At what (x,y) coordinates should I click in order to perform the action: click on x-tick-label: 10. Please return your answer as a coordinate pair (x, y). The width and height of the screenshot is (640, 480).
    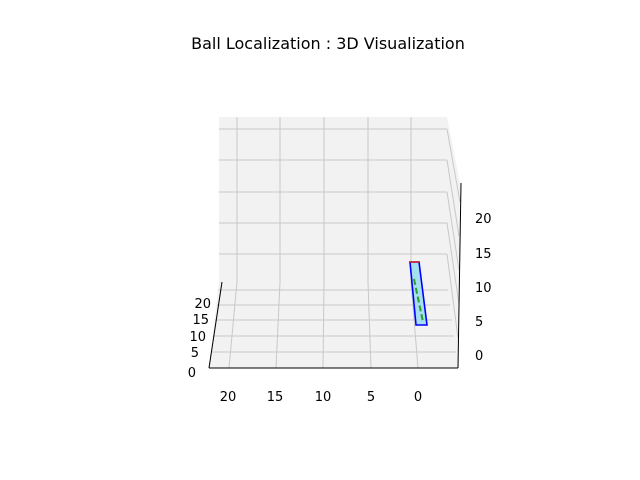
    Looking at the image, I should click on (323, 397).